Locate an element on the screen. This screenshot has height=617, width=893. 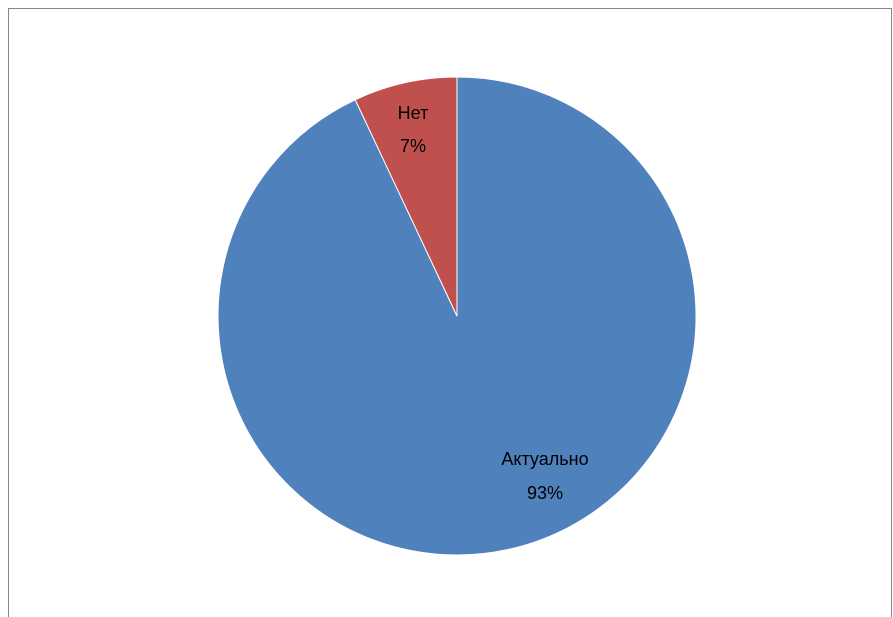
pie-slice-net is located at coordinates (406, 196).